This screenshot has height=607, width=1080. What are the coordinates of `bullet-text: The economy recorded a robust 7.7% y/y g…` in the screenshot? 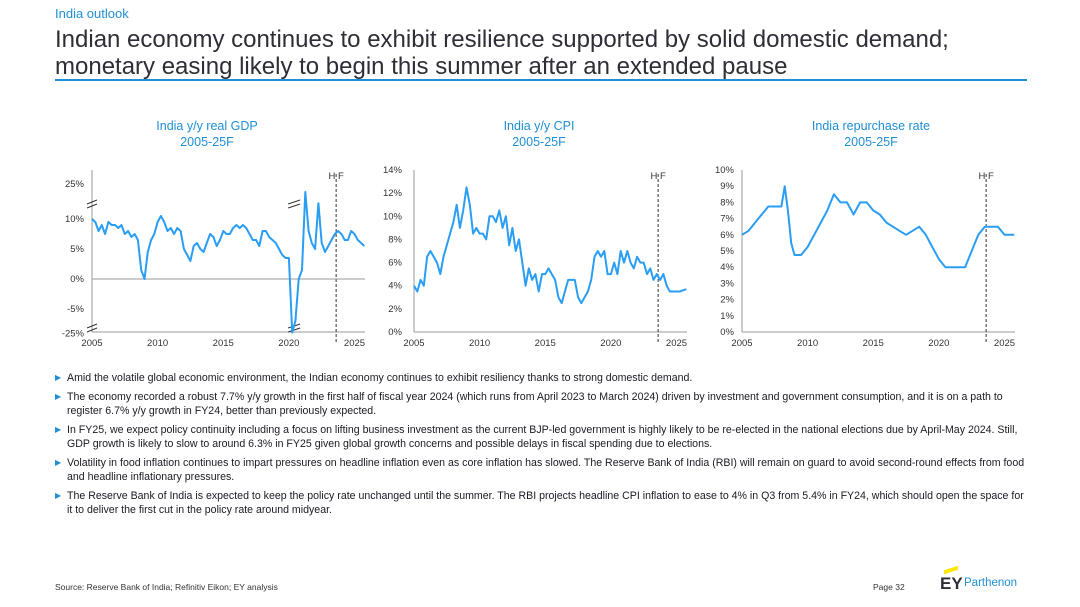 It's located at (535, 404).